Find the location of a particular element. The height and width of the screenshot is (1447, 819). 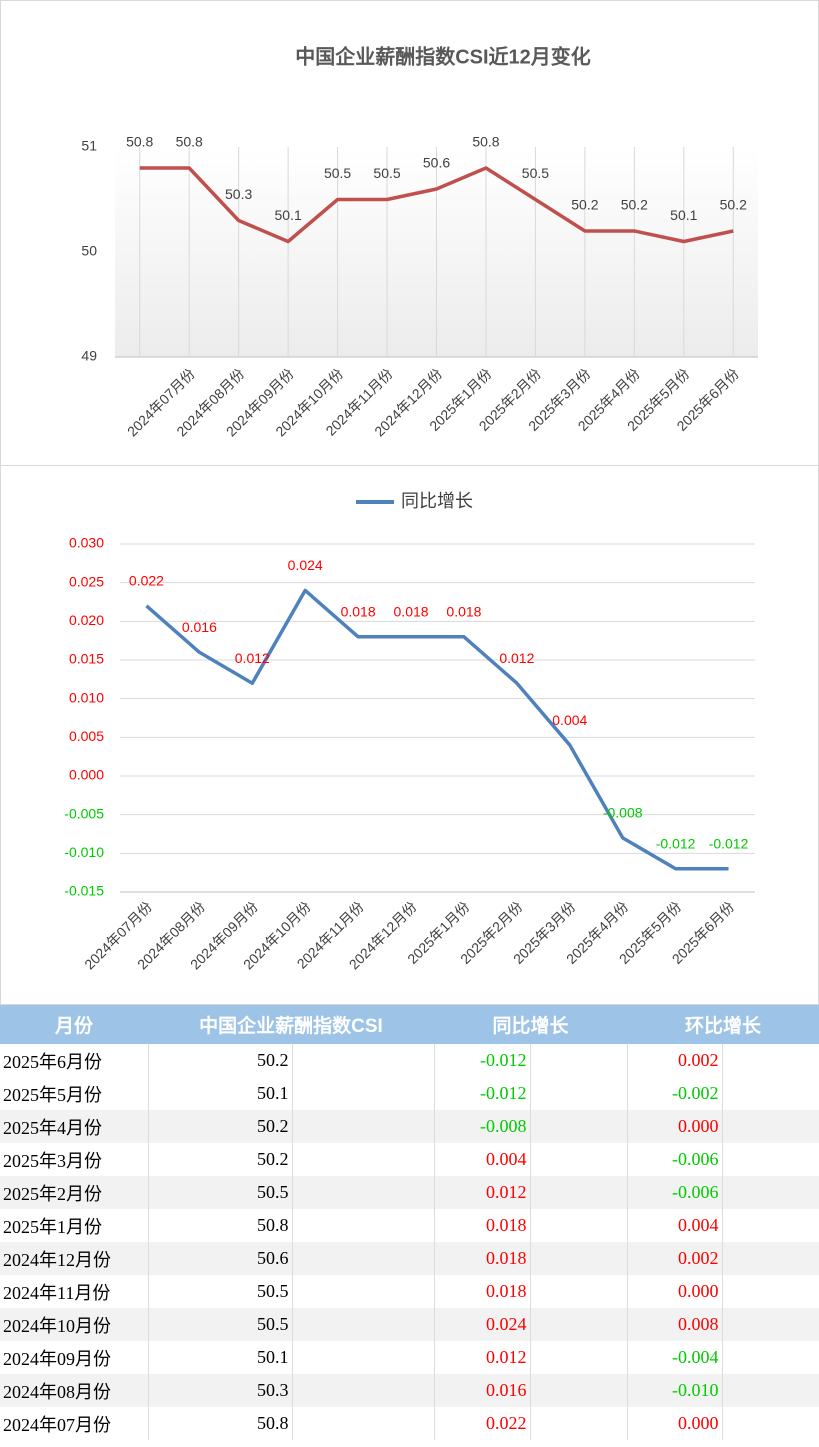

yoy-cell: 0.012 is located at coordinates (482, 1357).